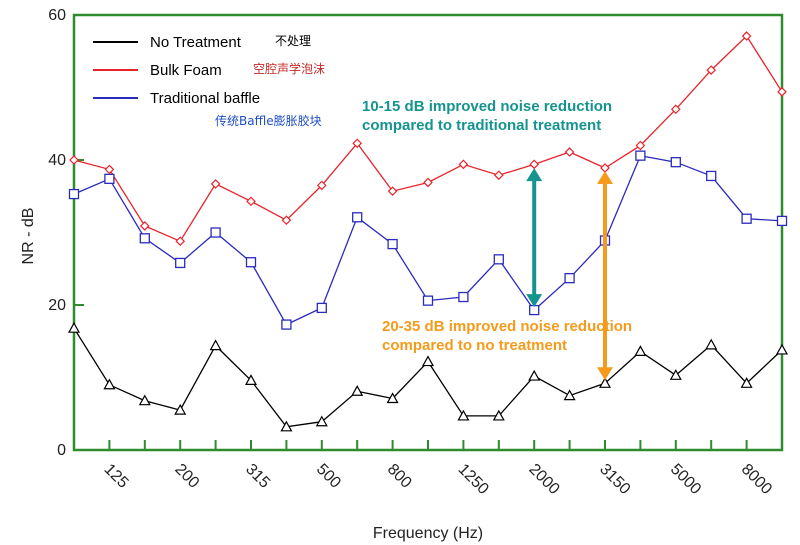 This screenshot has height=545, width=800. Describe the element at coordinates (61, 450) in the screenshot. I see `y-tick-label: 0` at that location.